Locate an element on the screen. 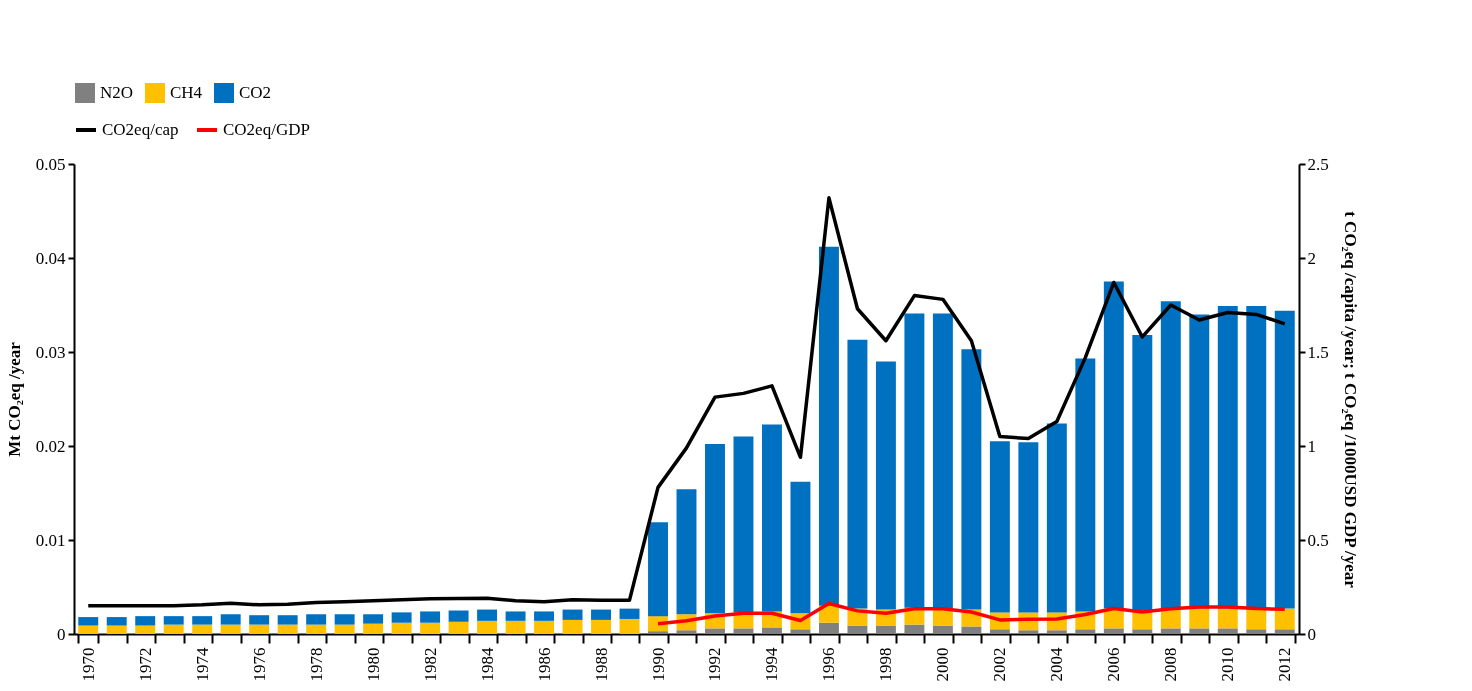 Image resolution: width=1472 pixels, height=691 pixels. x-tick-label: 1986 is located at coordinates (544, 664).